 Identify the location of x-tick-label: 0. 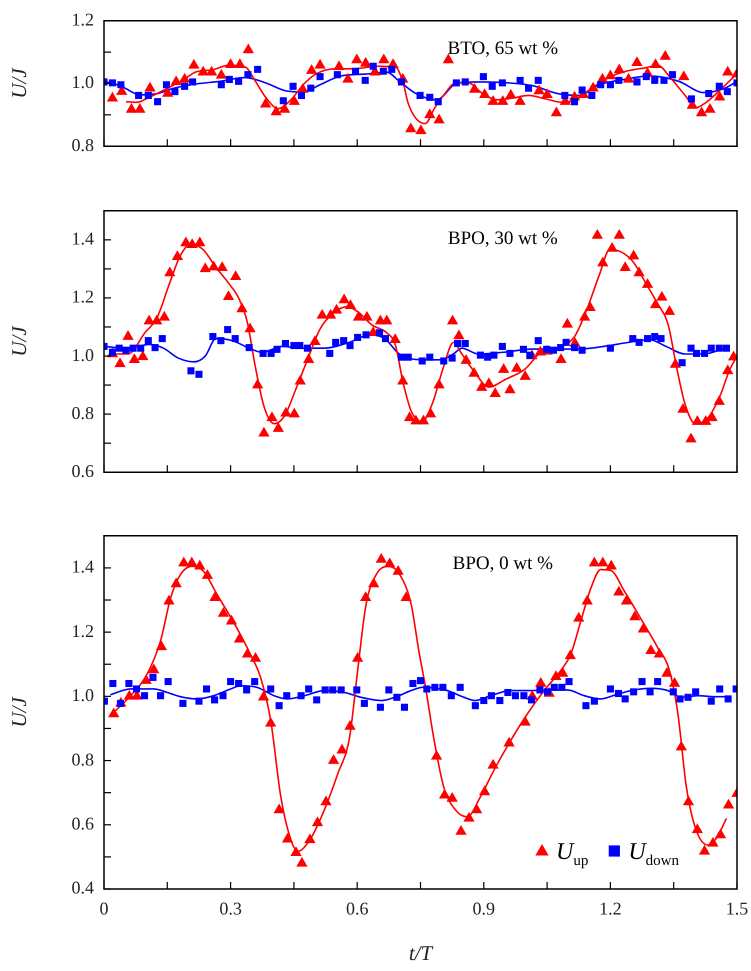
(104, 908).